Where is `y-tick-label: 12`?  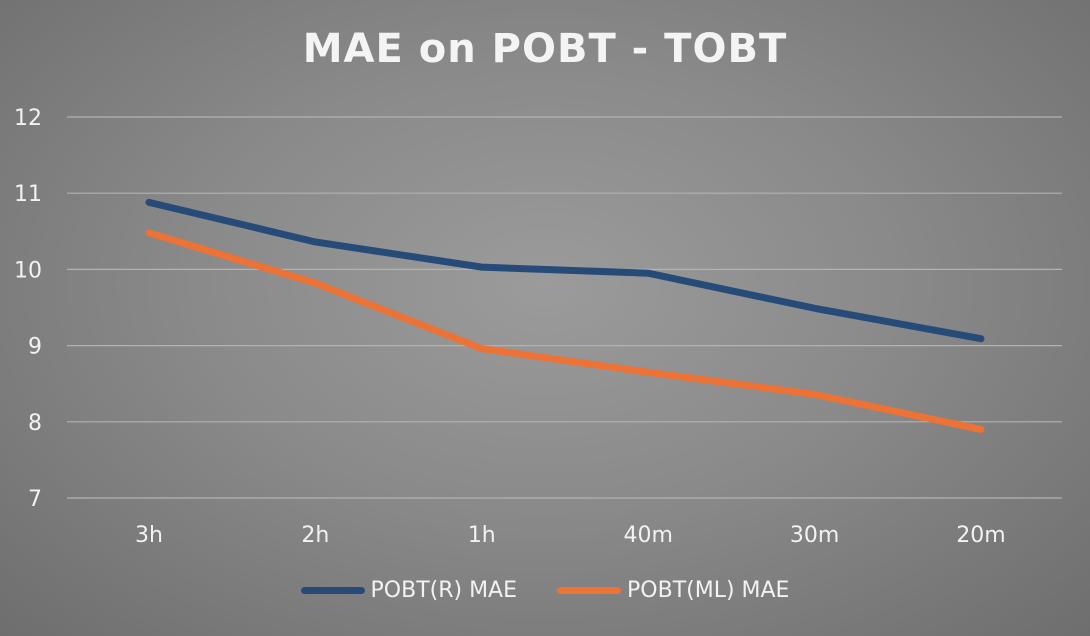
y-tick-label: 12 is located at coordinates (28, 118).